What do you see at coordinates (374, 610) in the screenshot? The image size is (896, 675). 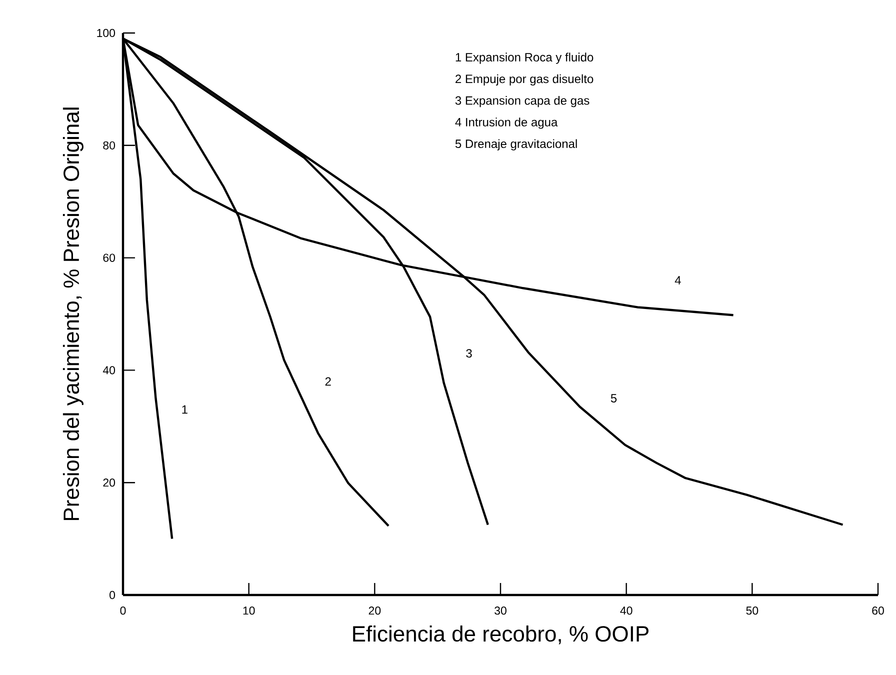 I see `x-tick-label: 20` at bounding box center [374, 610].